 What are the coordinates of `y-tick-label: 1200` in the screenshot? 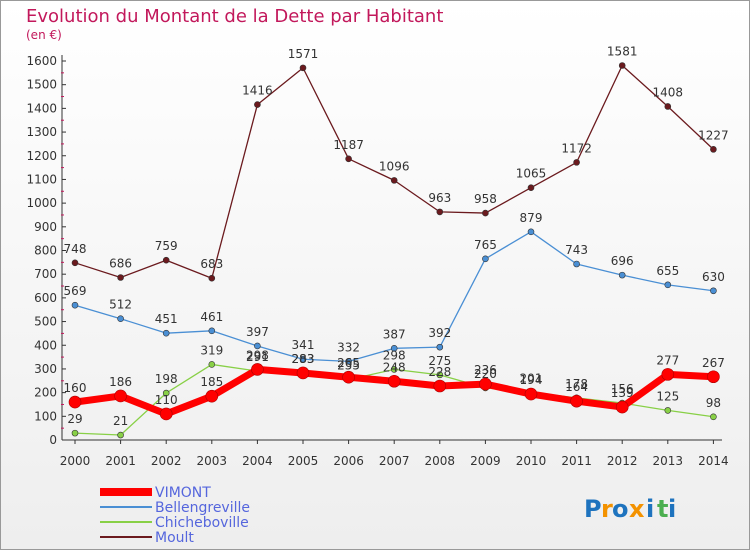 It's located at (41, 156).